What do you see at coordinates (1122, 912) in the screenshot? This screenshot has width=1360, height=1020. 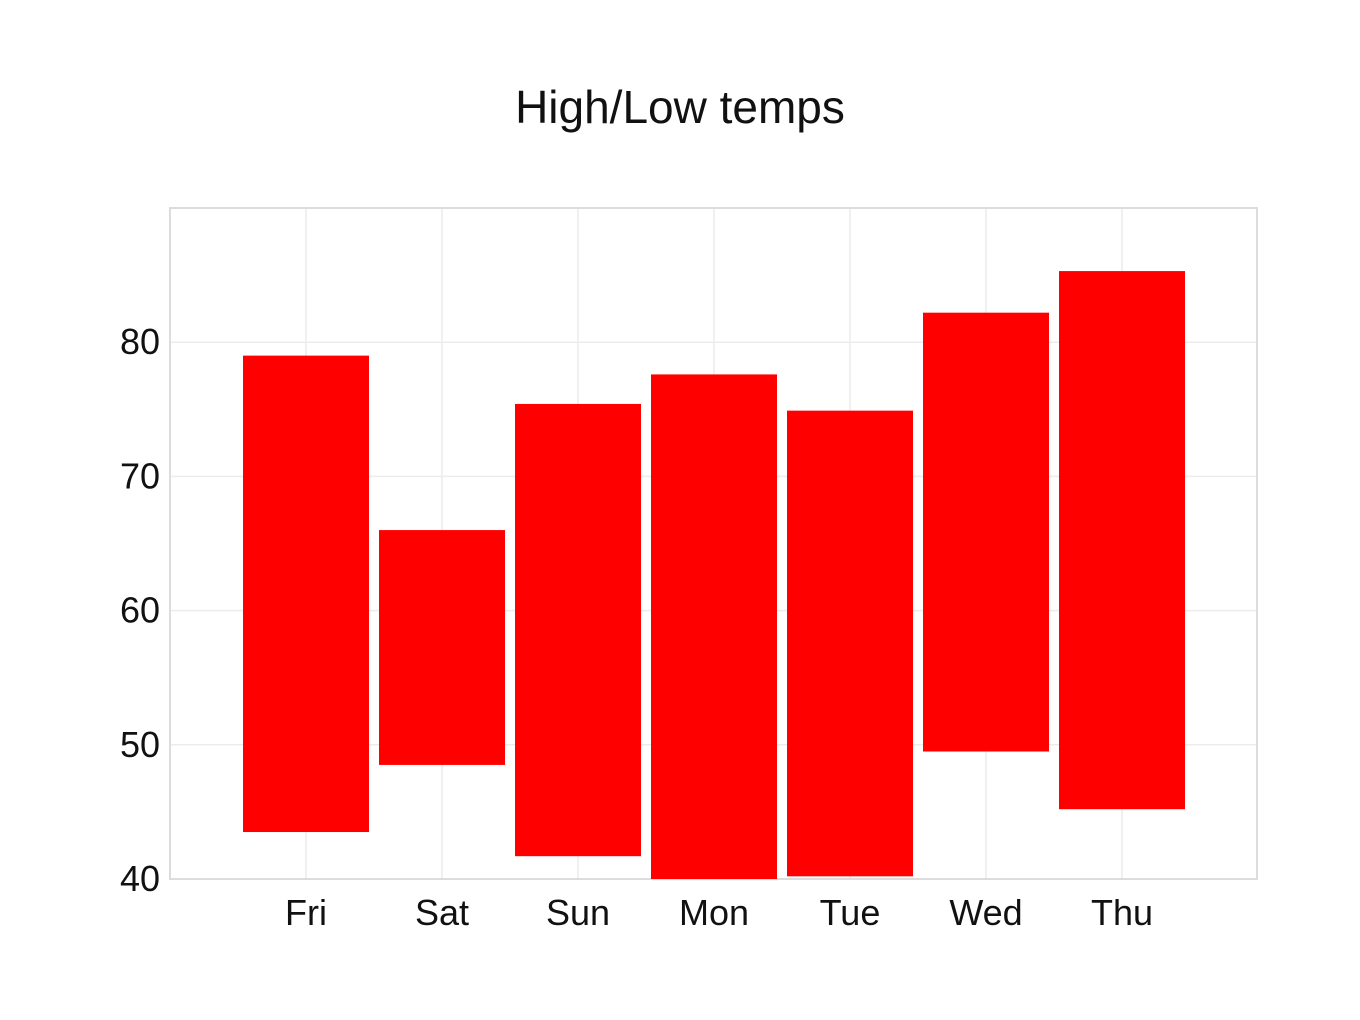 I see `x-tick-label: Thu` at bounding box center [1122, 912].